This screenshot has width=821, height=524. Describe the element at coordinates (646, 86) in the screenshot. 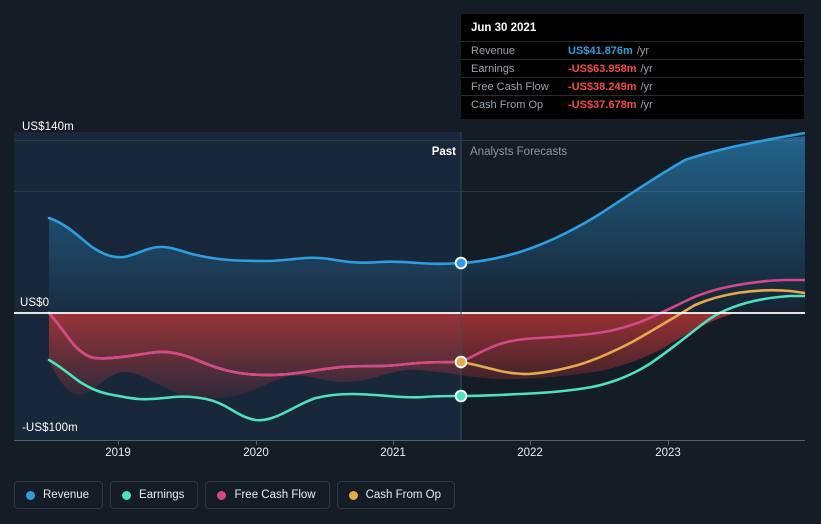

I see `tooltip-unit-free-cash-flow: /yr` at that location.